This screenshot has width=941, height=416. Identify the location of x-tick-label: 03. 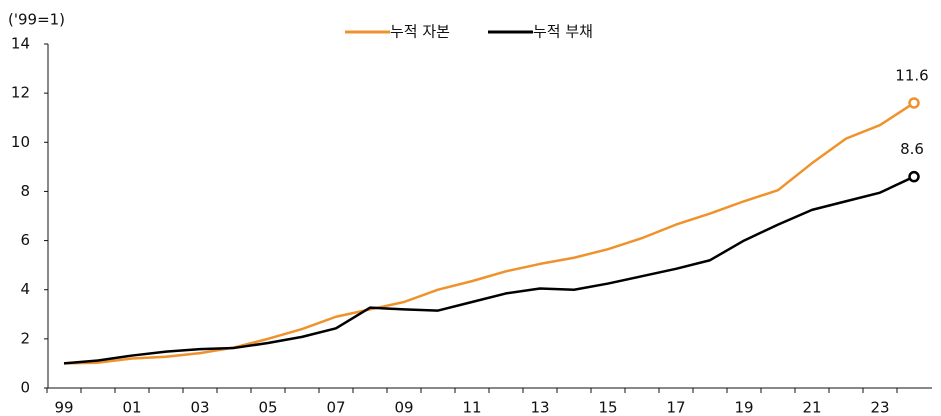
(199, 407).